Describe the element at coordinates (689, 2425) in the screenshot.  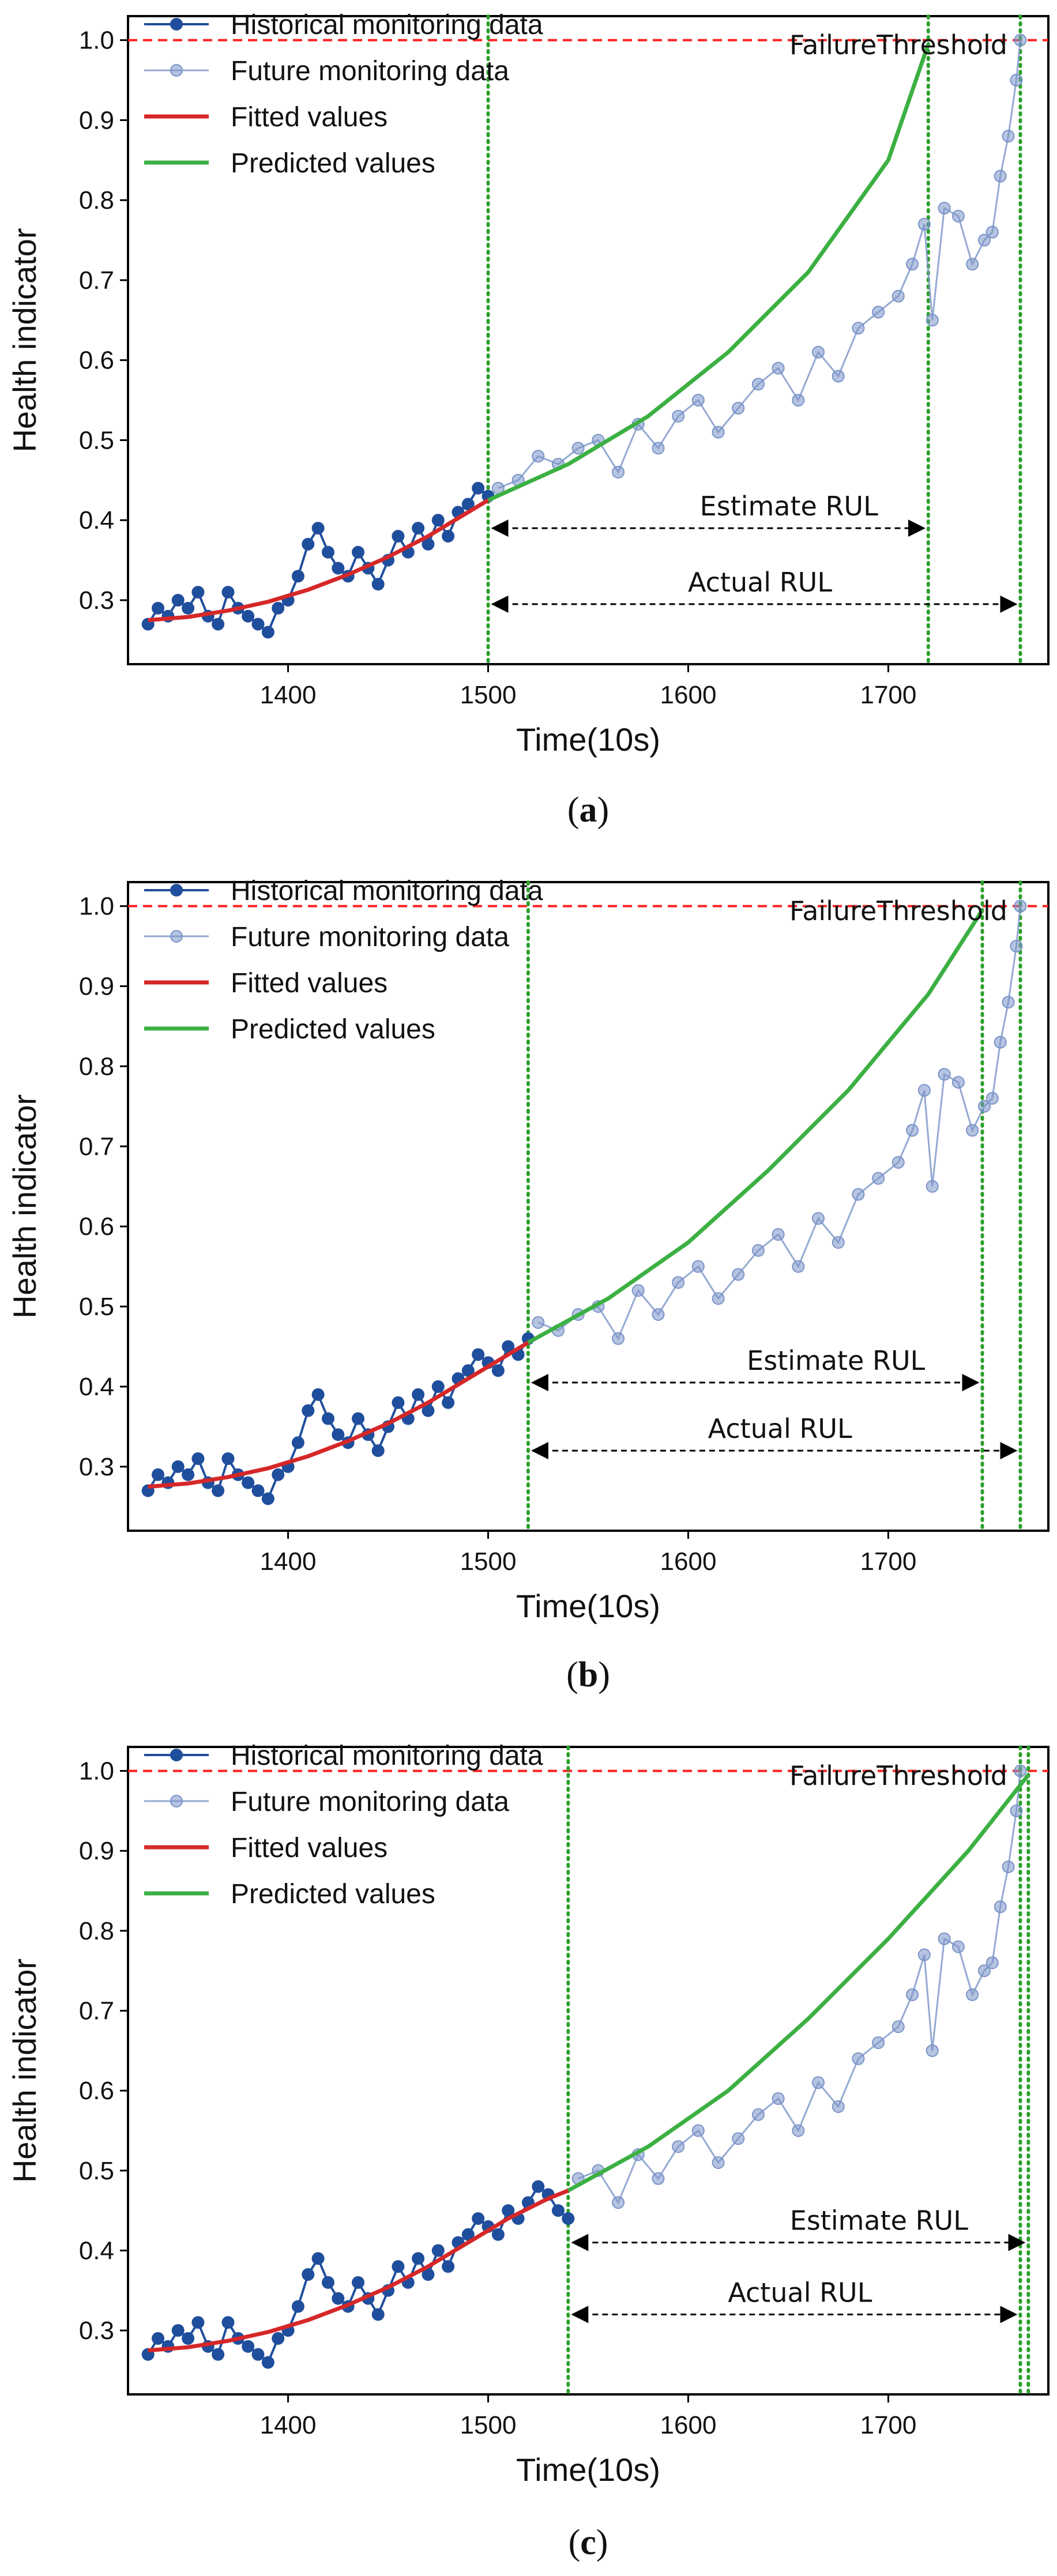
I see `x-tick-label: 1600` at that location.